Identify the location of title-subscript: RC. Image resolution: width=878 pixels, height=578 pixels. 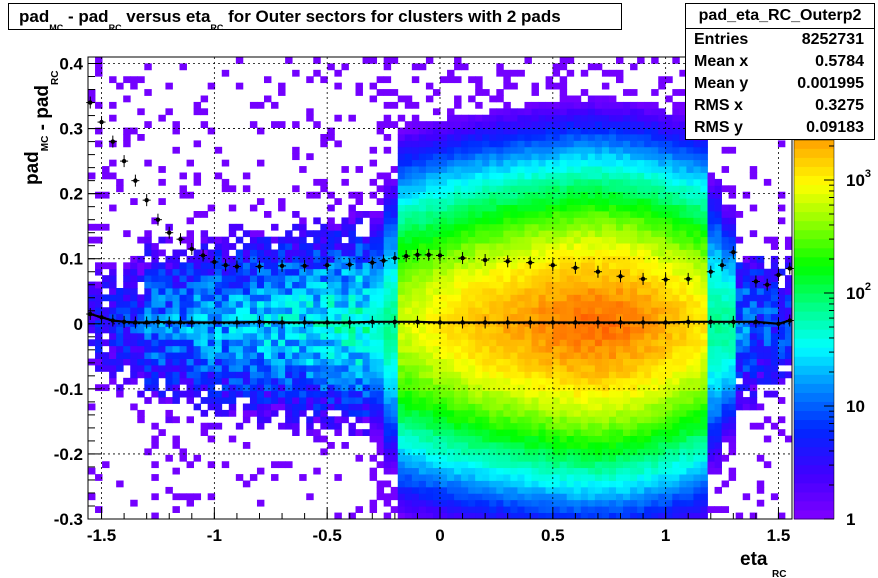
(115, 26).